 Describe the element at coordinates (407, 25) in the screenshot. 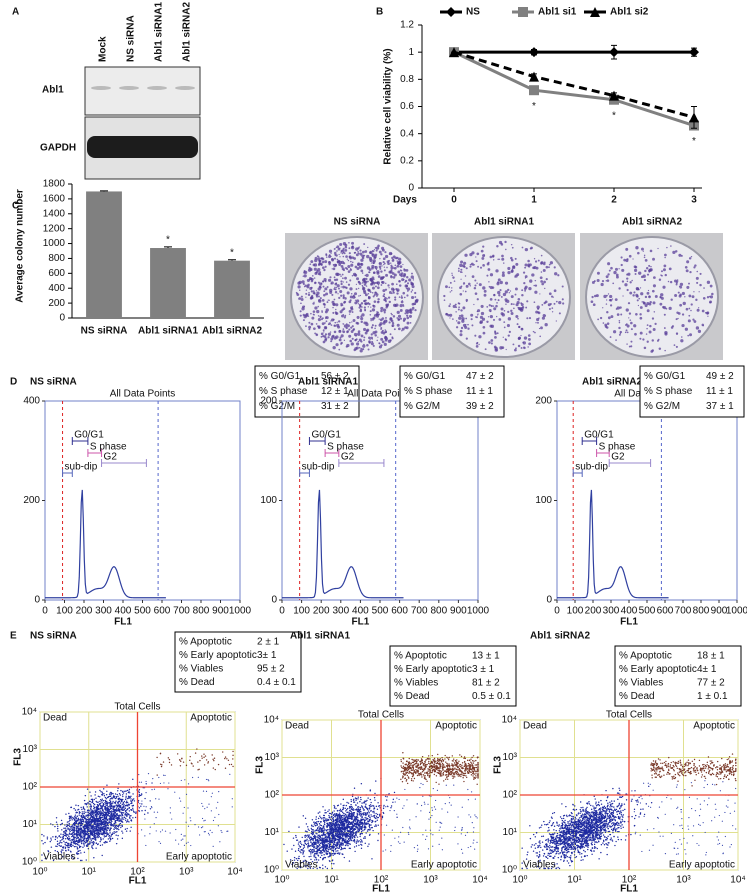

I see `y-tick-label: 1.2` at that location.